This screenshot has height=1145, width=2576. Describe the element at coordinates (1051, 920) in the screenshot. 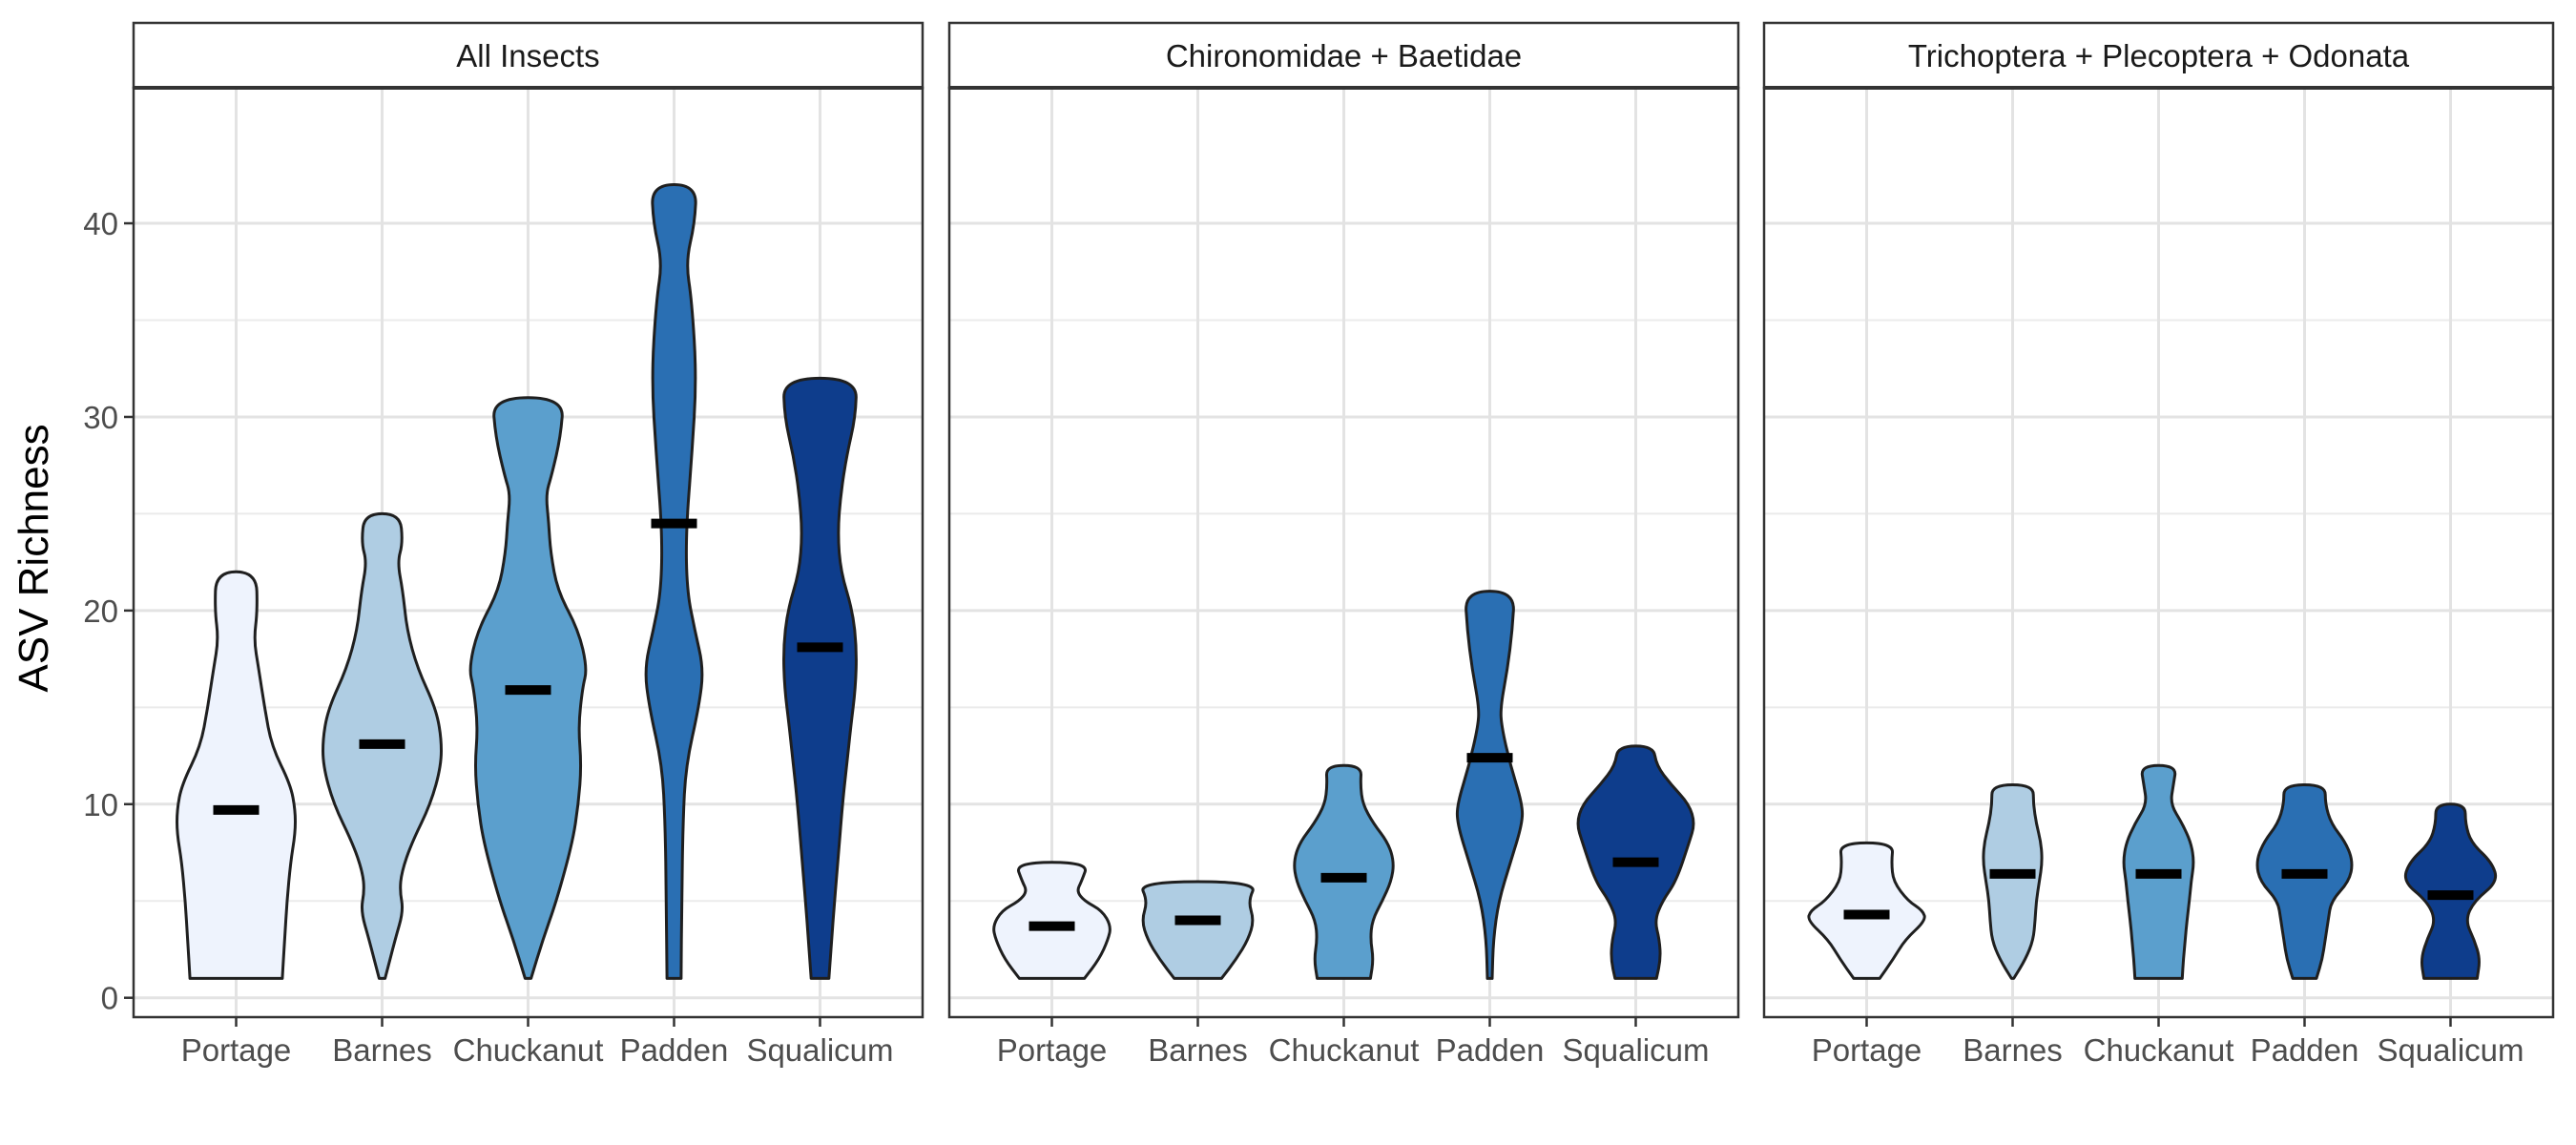

I see `violin-portage-chironomidae-baetidae` at that location.